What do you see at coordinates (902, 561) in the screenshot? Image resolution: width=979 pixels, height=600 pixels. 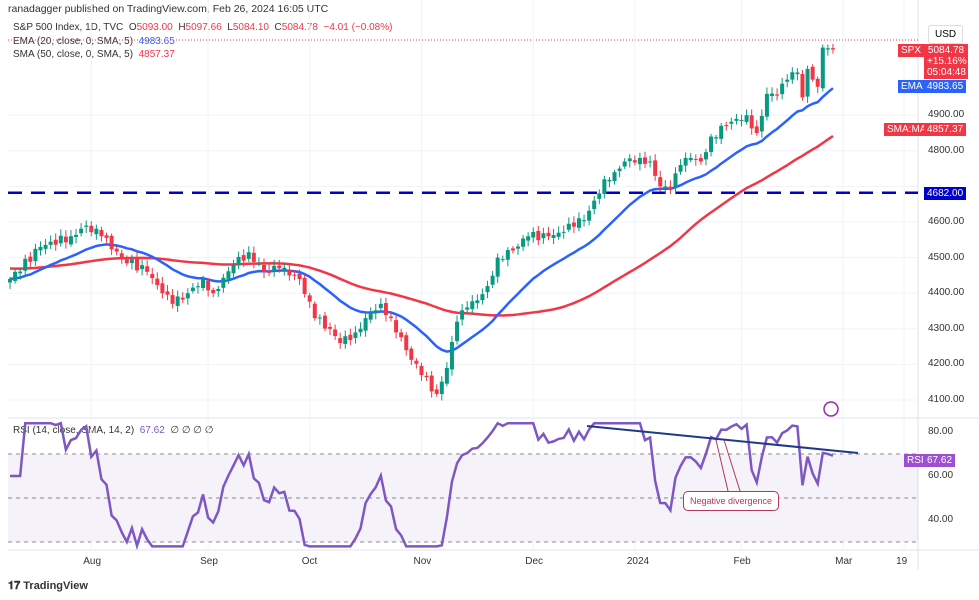 I see `time-tick-label: 19` at bounding box center [902, 561].